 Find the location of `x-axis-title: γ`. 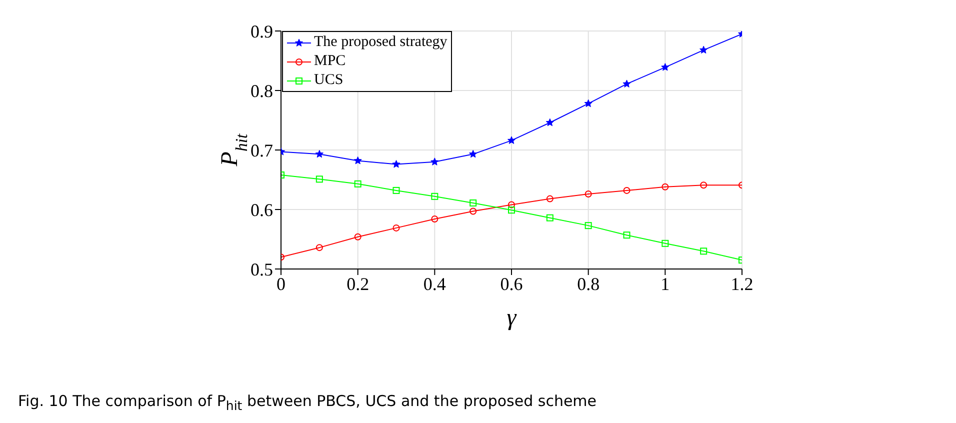

x-axis-title: γ is located at coordinates (511, 318).